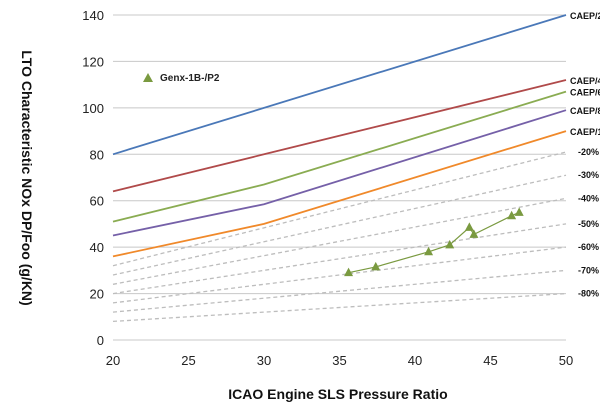  I want to click on y-tick-label: 60, so click(97, 201).